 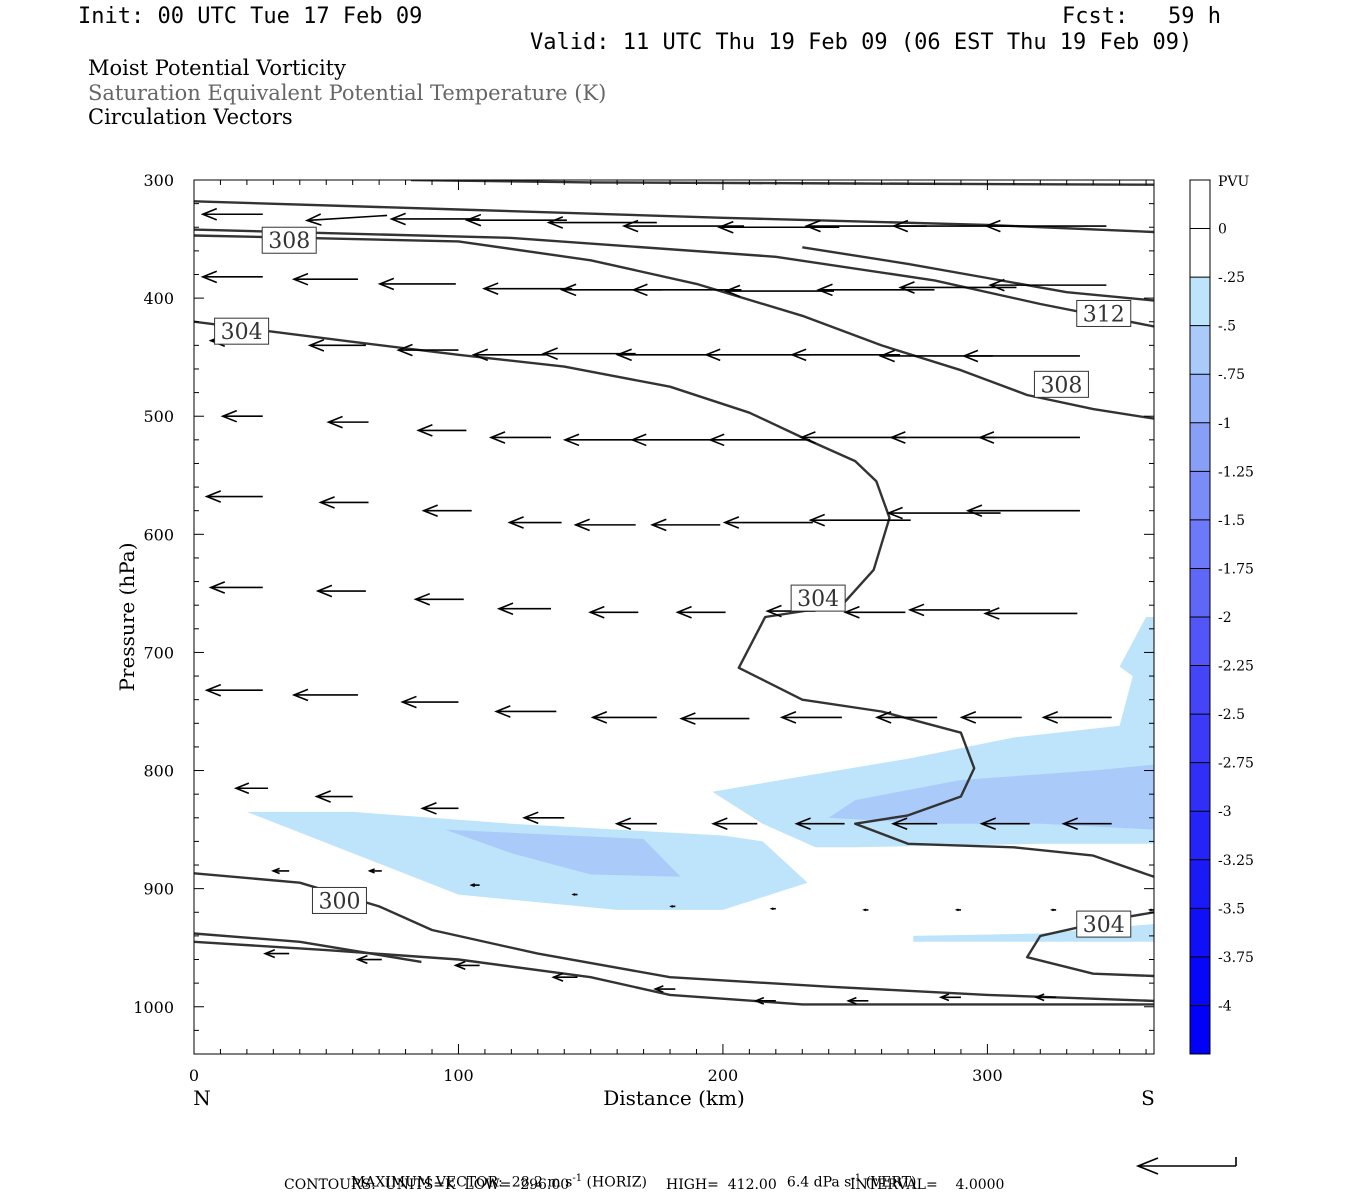 I want to click on contour-label: 304, so click(x=242, y=331).